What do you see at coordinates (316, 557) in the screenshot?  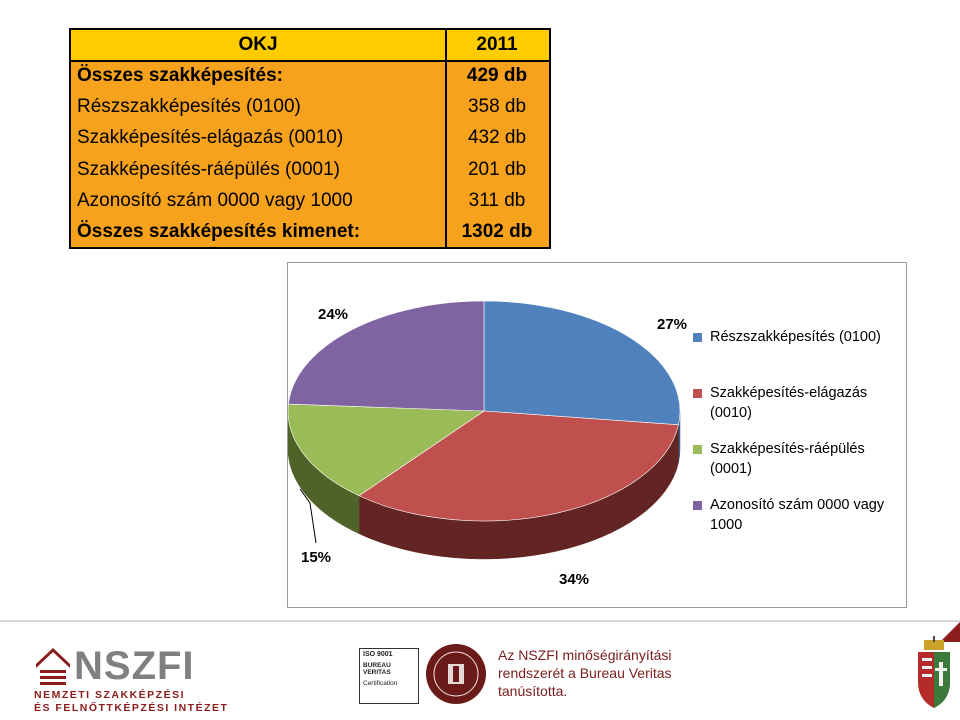 I see `pie-data-label: 15%` at bounding box center [316, 557].